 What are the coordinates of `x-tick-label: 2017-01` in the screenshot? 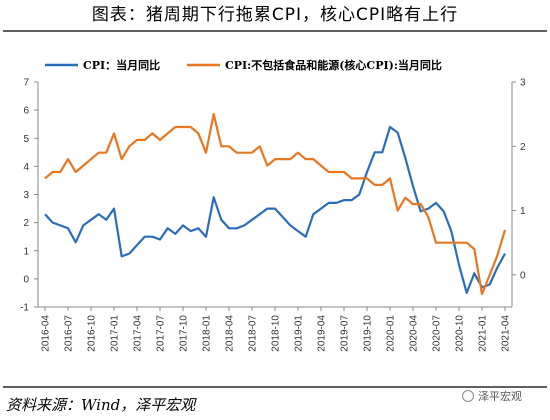 It's located at (115, 333).